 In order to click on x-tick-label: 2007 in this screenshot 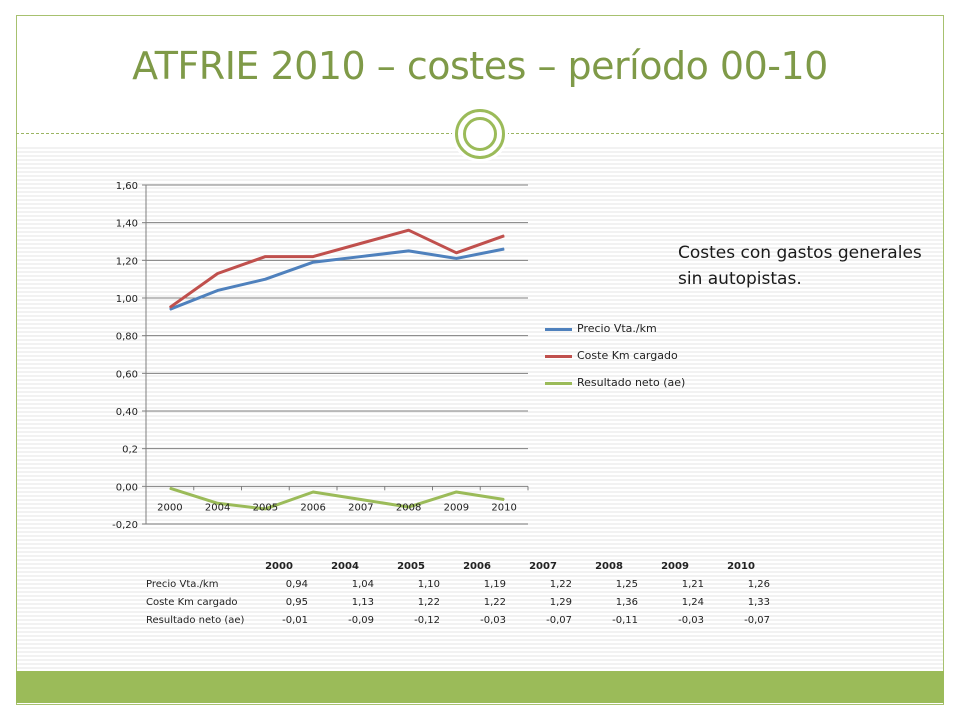, I will do `click(360, 507)`.